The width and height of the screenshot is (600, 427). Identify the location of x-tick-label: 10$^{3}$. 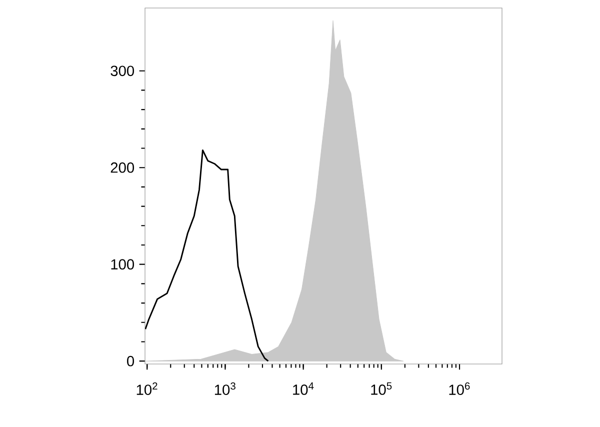
(225, 388).